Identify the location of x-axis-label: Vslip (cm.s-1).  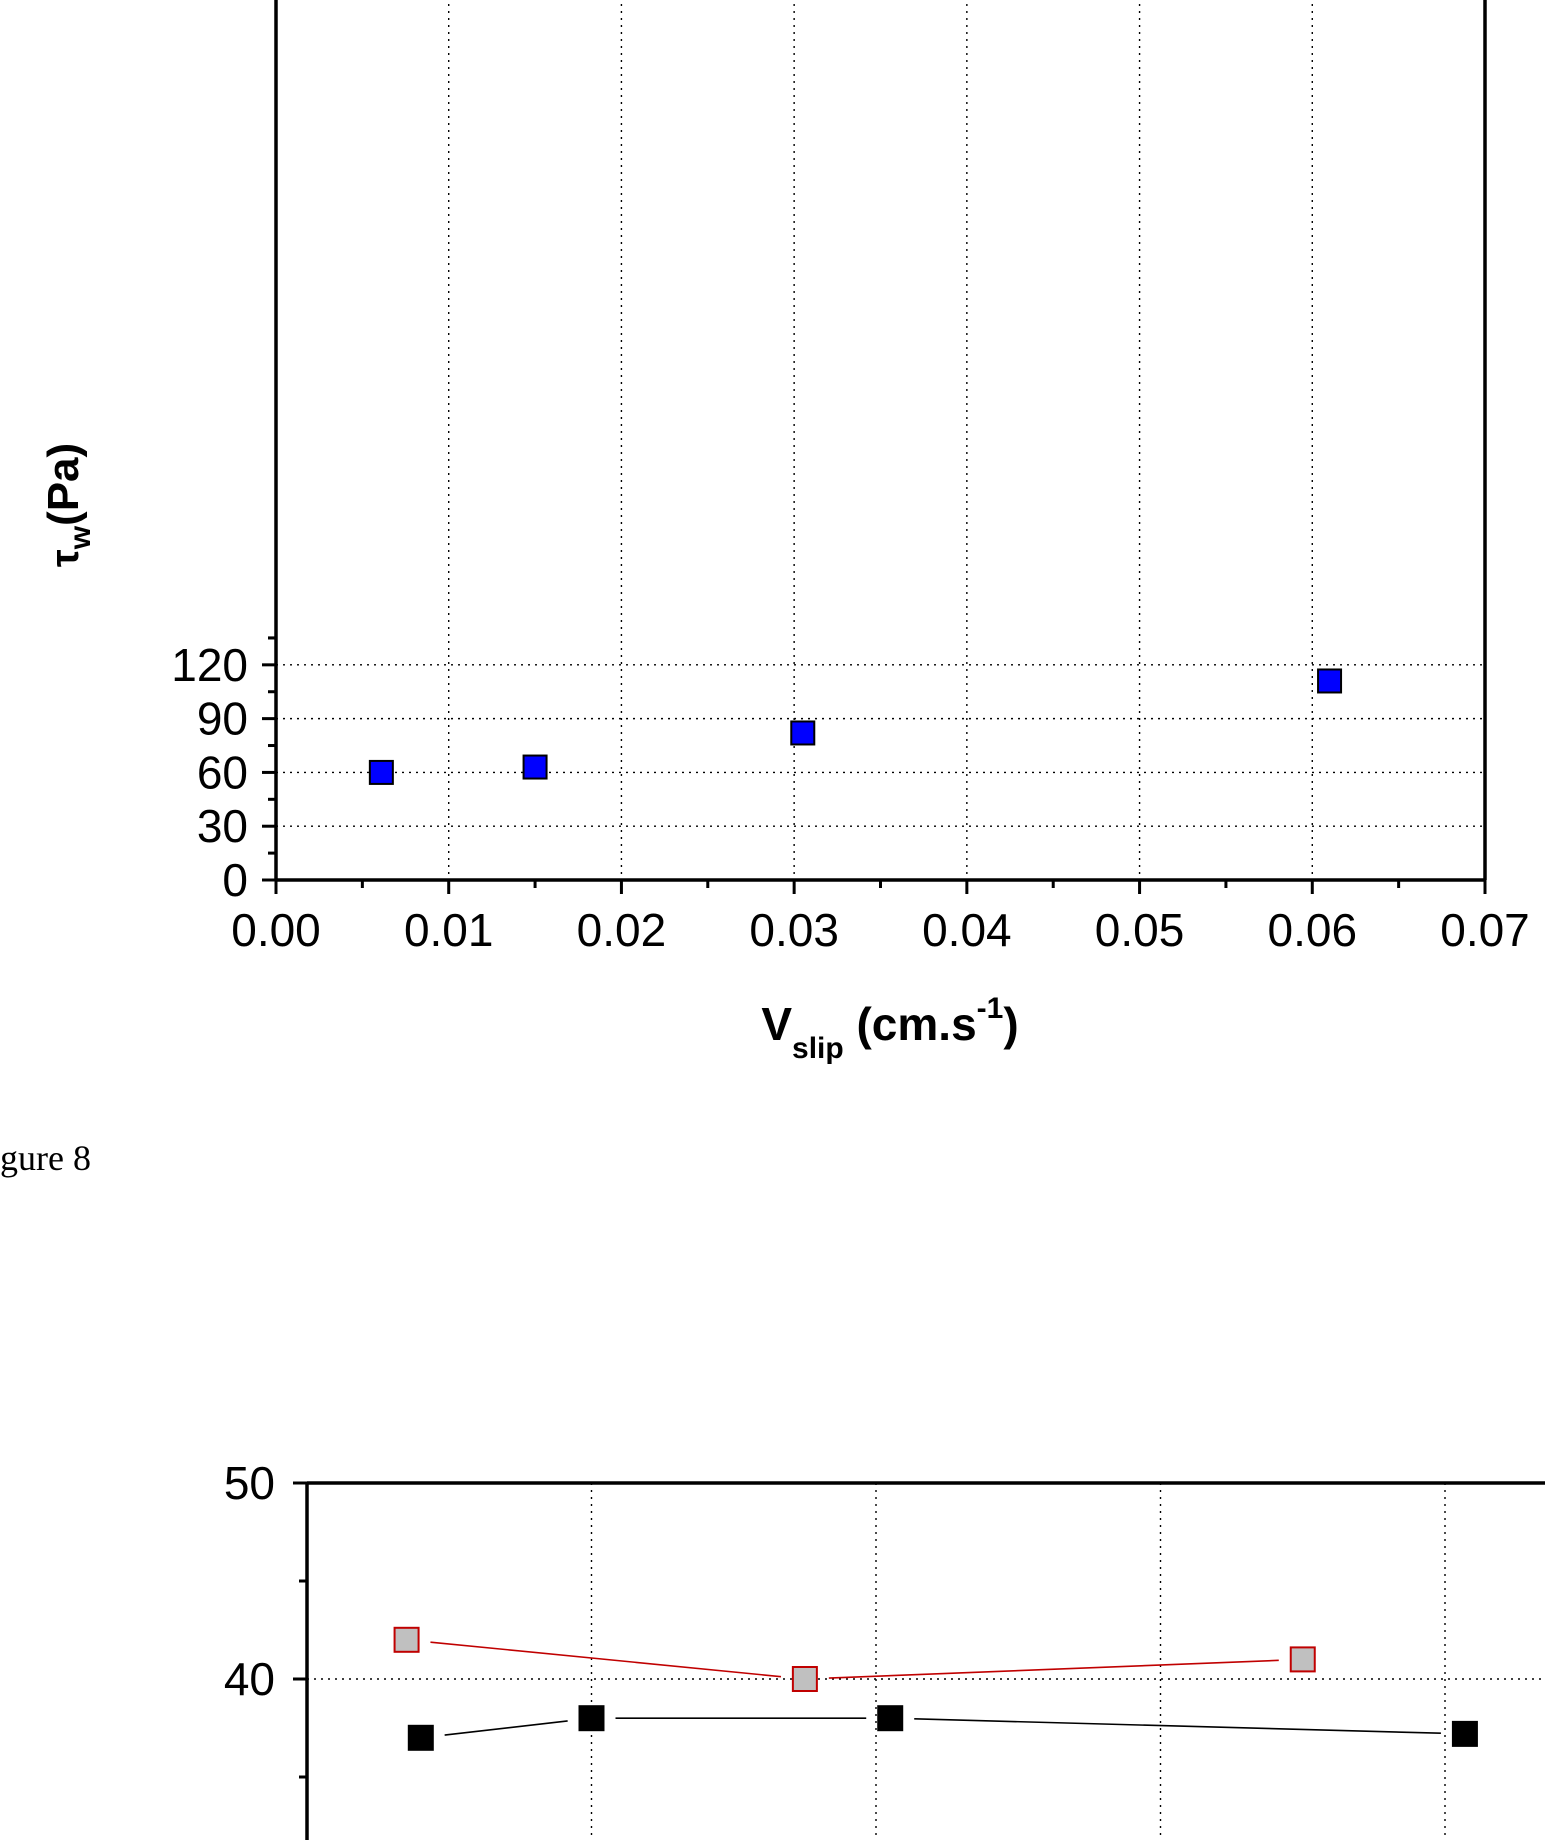
(889, 1028).